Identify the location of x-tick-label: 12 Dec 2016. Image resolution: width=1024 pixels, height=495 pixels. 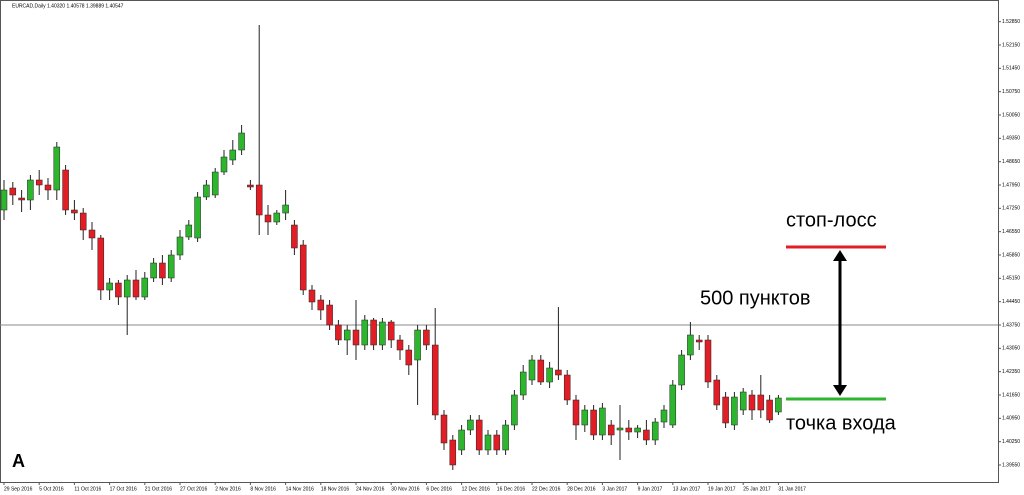
(476, 489).